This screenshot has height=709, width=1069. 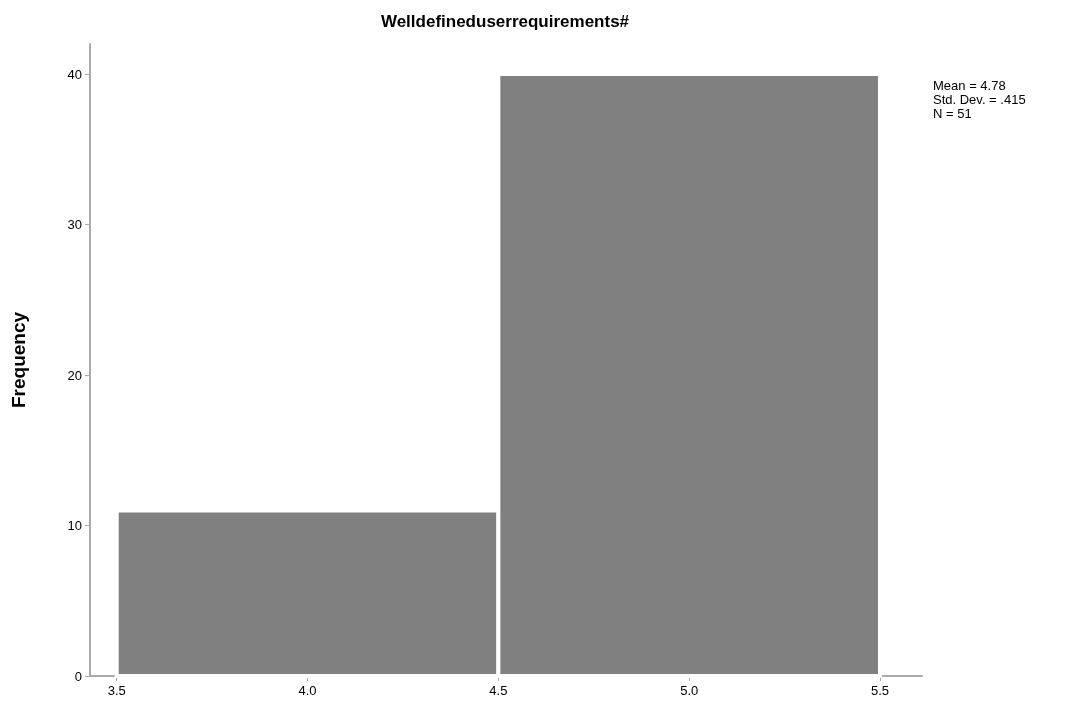 What do you see at coordinates (116, 690) in the screenshot?
I see `x-tick-label: 3.5` at bounding box center [116, 690].